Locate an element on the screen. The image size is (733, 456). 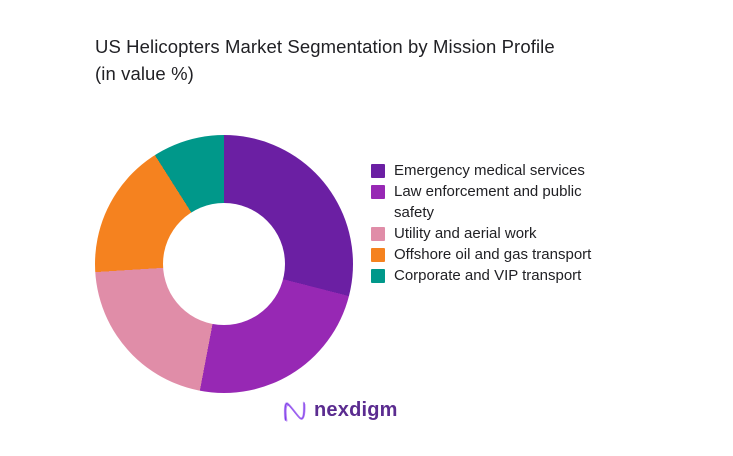
nexdigm-logo-text: nexdigm is located at coordinates (356, 409).